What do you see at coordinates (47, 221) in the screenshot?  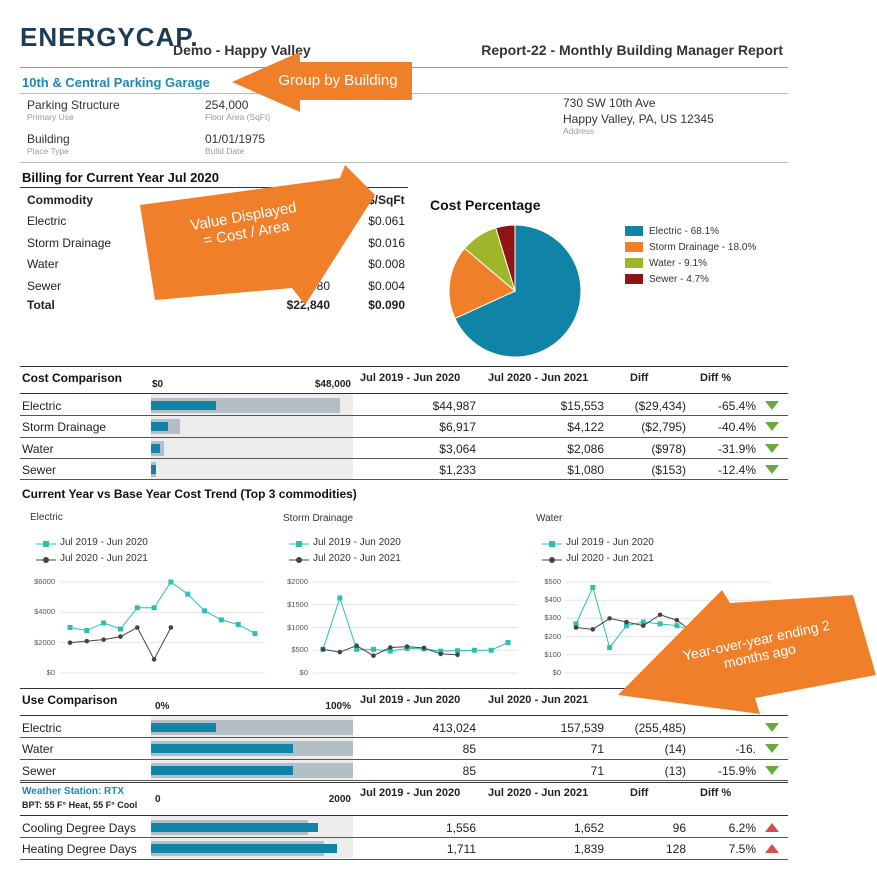 I see `billing-row-name: Electric` at bounding box center [47, 221].